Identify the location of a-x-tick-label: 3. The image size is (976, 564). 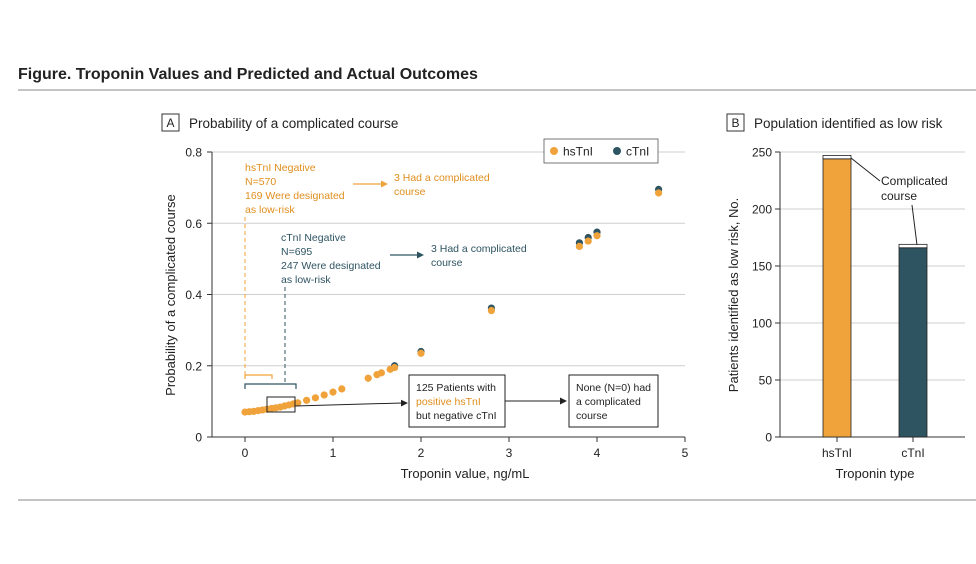
(509, 453).